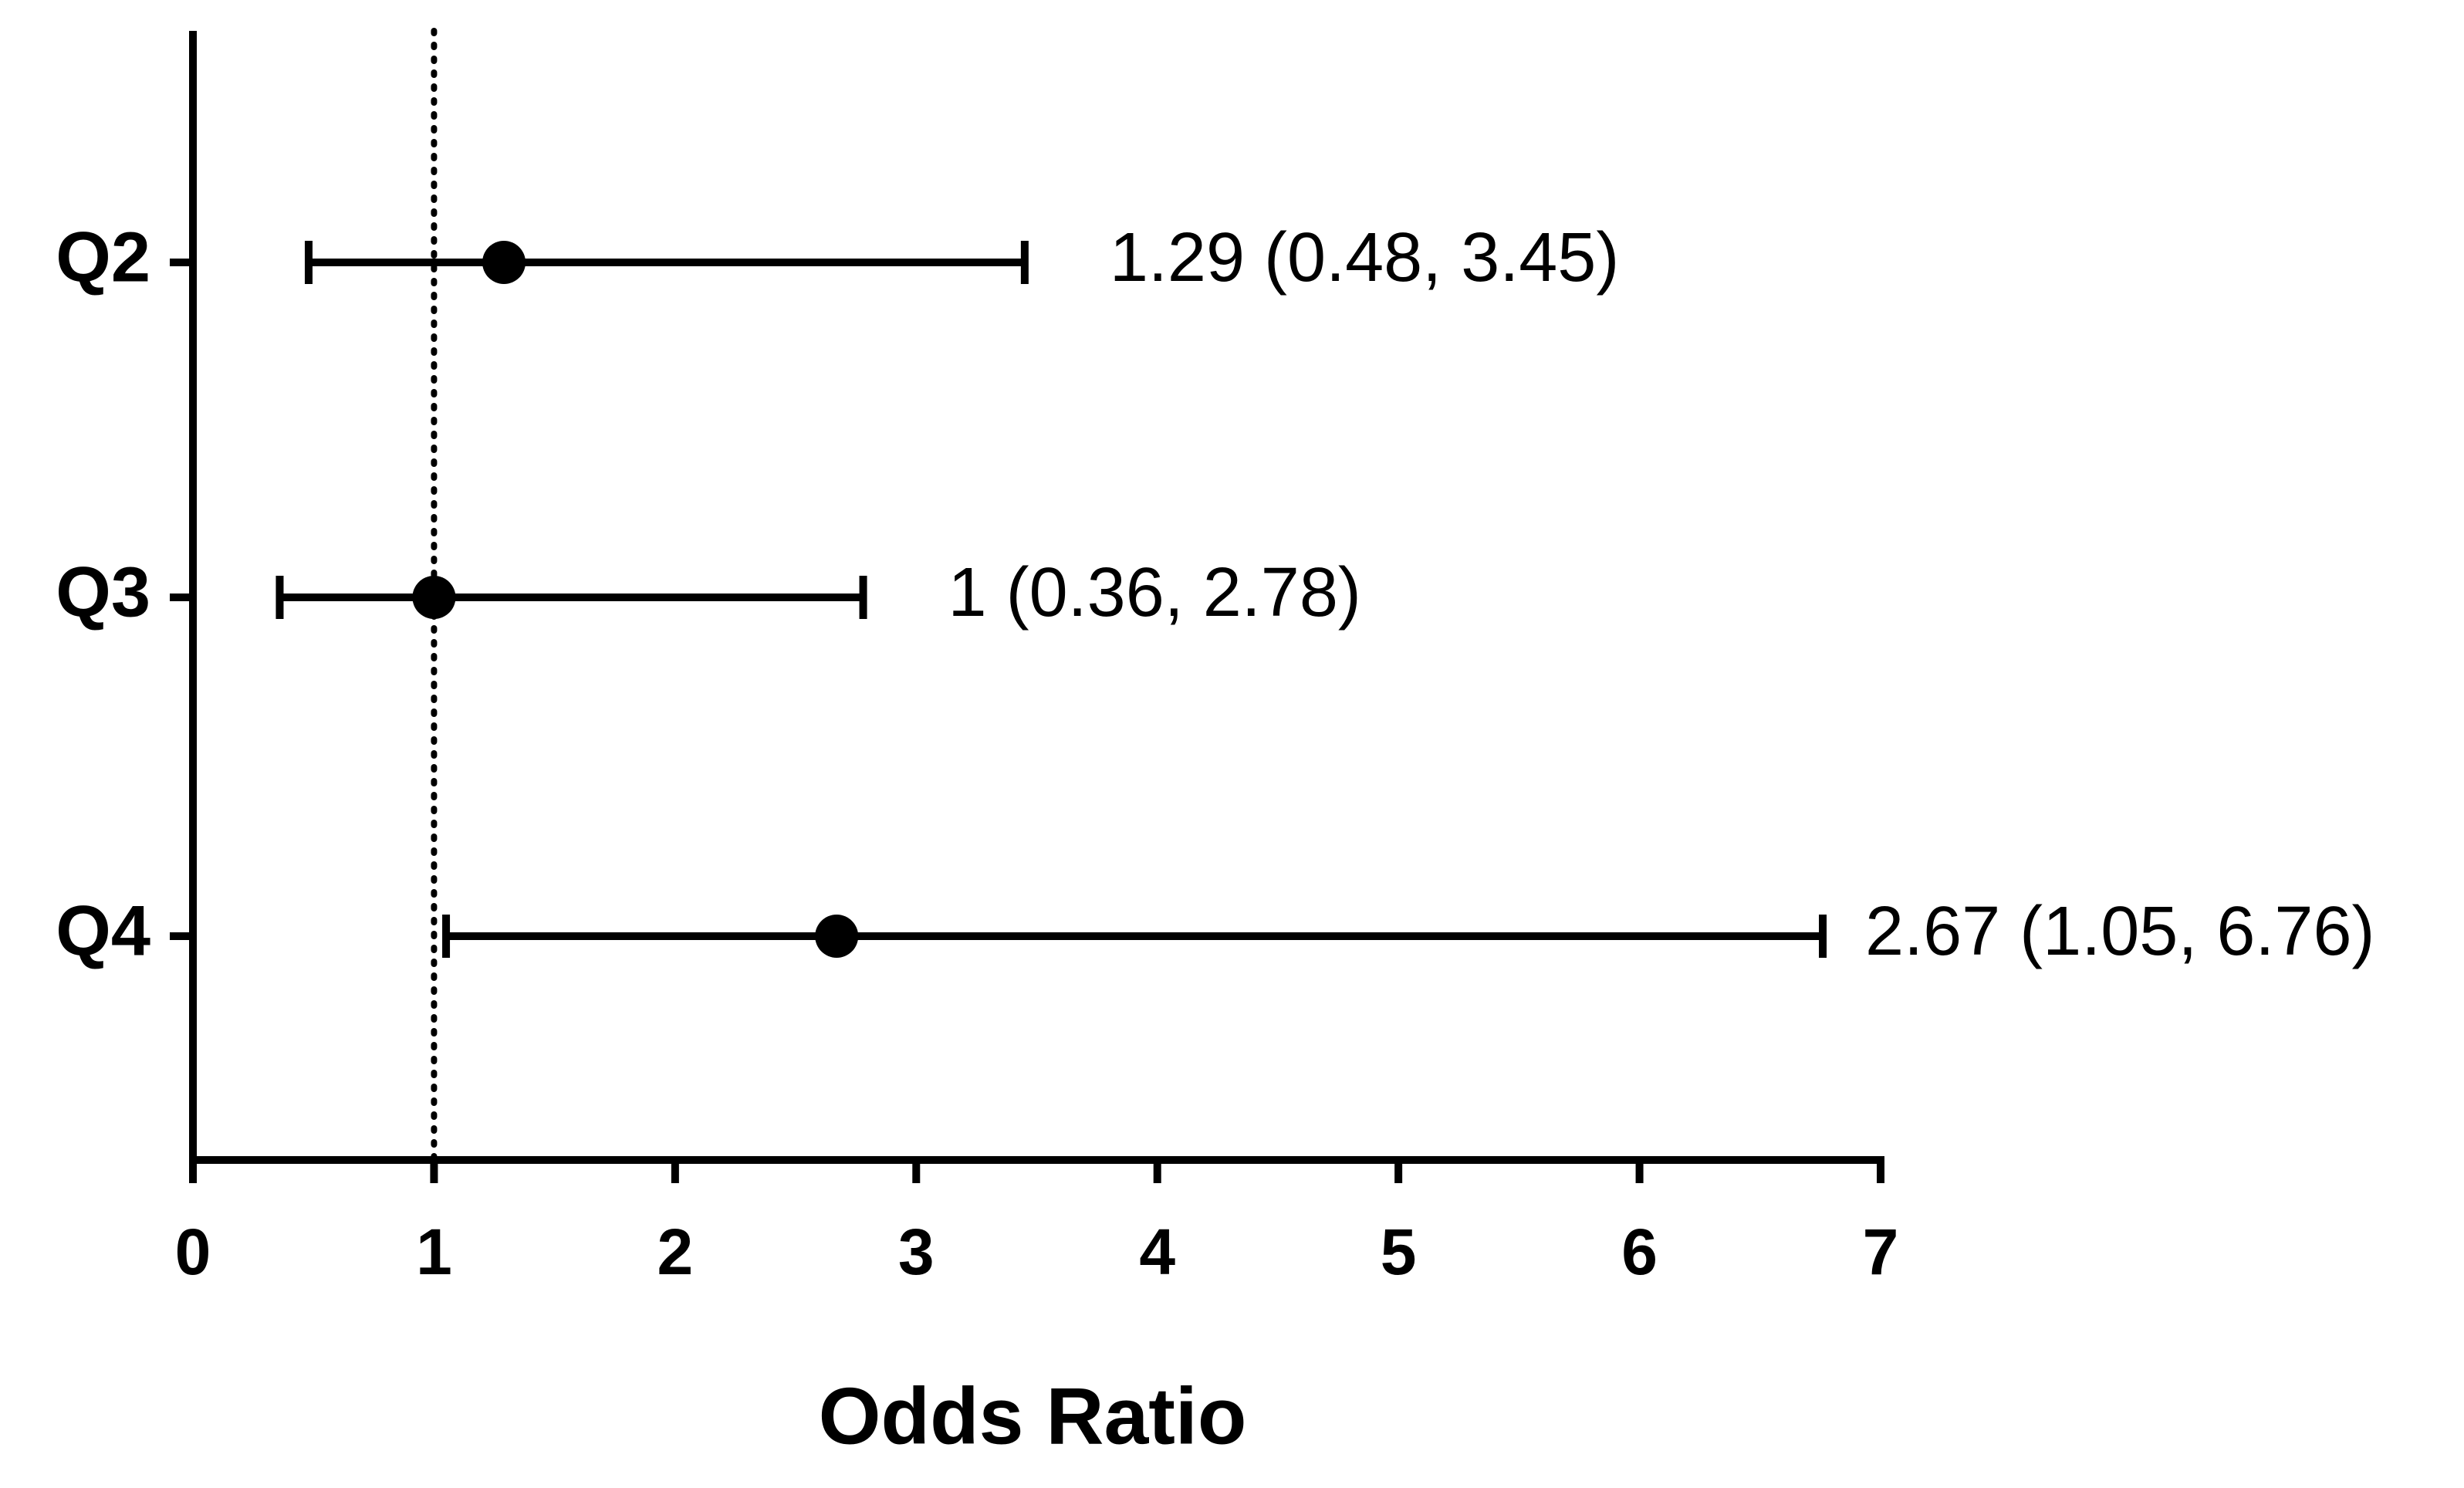 This screenshot has width=2464, height=1488. I want to click on value-label: 1 (0.36, 2.78), so click(1154, 592).